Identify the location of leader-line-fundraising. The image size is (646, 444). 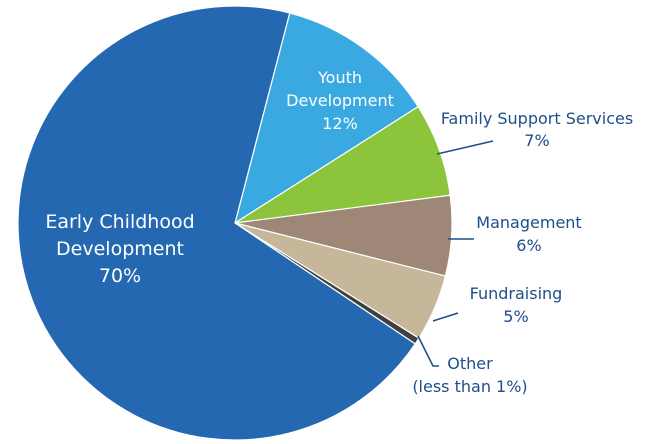
(445, 317).